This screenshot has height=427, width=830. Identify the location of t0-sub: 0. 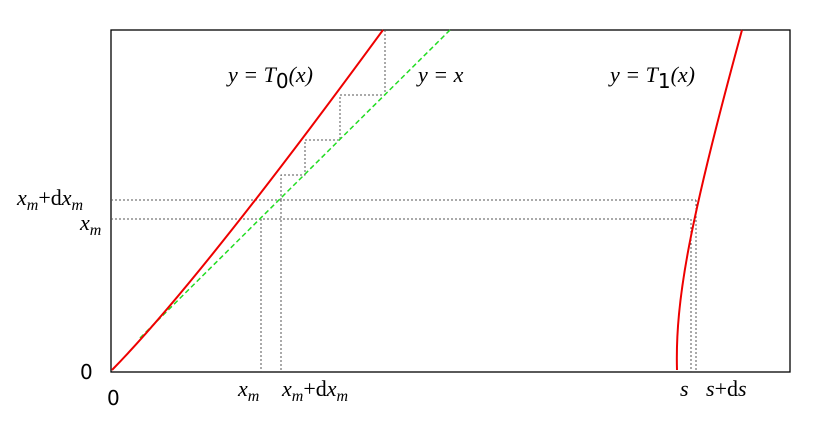
(282, 81).